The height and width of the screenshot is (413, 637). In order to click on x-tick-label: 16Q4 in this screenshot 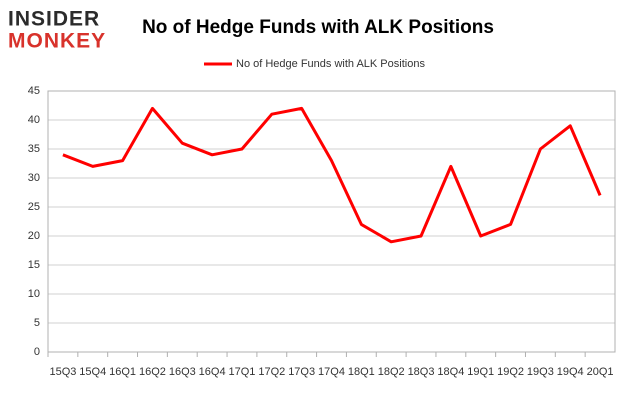, I will do `click(212, 372)`.